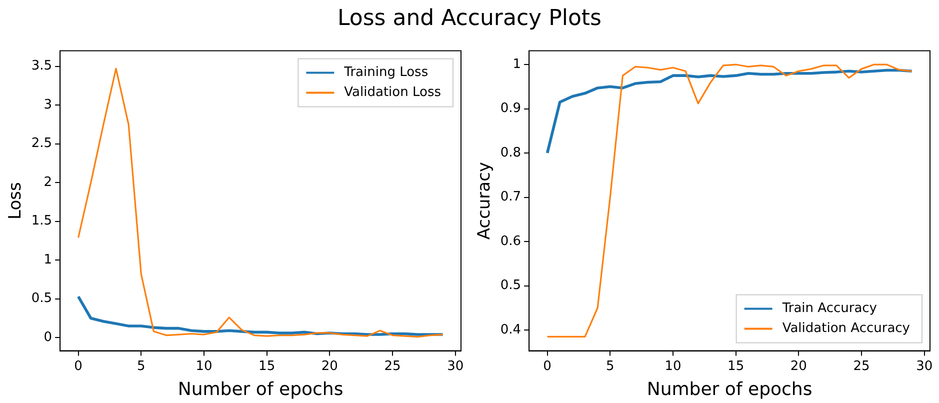 The height and width of the screenshot is (403, 939). Describe the element at coordinates (41, 221) in the screenshot. I see `y-tick-label: 1.5` at that location.